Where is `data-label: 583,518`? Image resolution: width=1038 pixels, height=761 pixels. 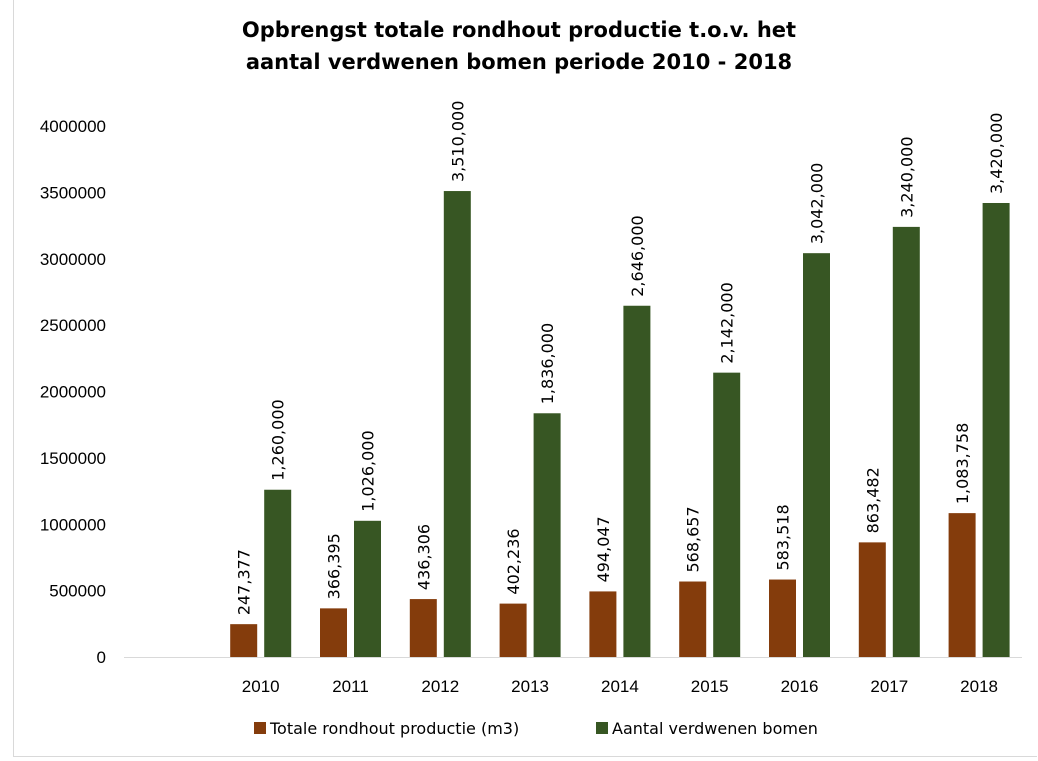
data-label: 583,518 is located at coordinates (783, 537).